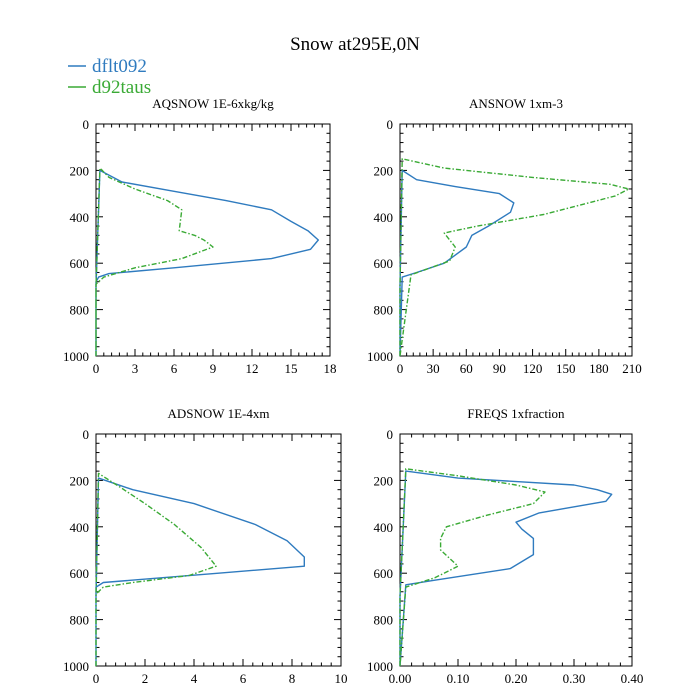 Image resolution: width=700 pixels, height=700 pixels. Describe the element at coordinates (533, 368) in the screenshot. I see `ansnow-xtick-label: 120` at that location.